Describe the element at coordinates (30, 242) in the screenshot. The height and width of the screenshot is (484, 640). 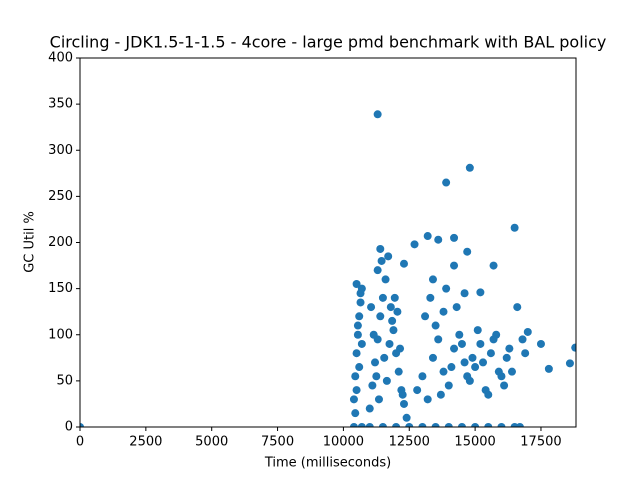
I see `y-axis-label: GC Util %` at that location.